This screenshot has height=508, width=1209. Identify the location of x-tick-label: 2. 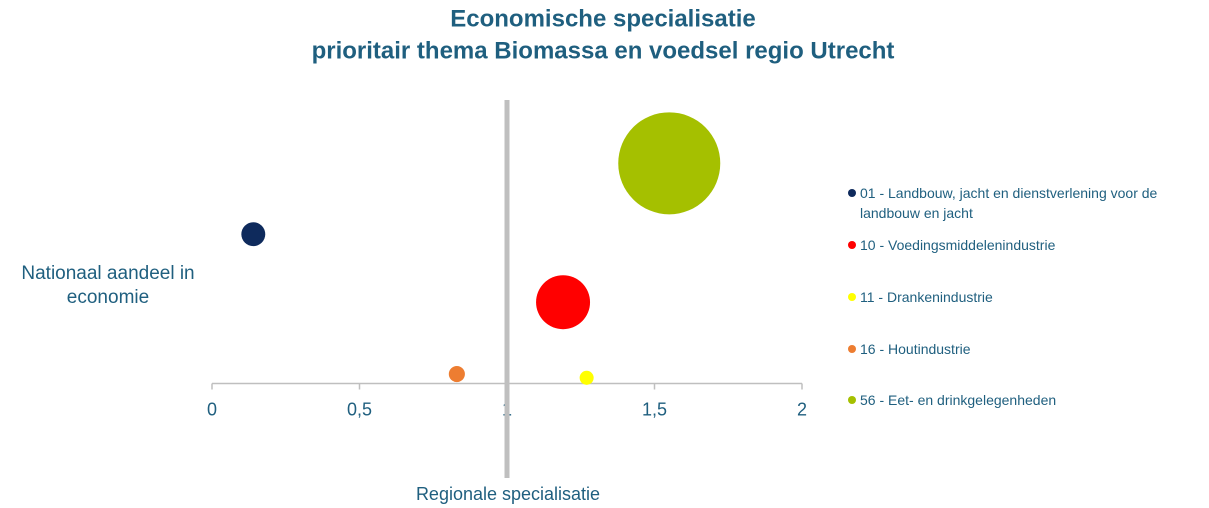
(802, 409).